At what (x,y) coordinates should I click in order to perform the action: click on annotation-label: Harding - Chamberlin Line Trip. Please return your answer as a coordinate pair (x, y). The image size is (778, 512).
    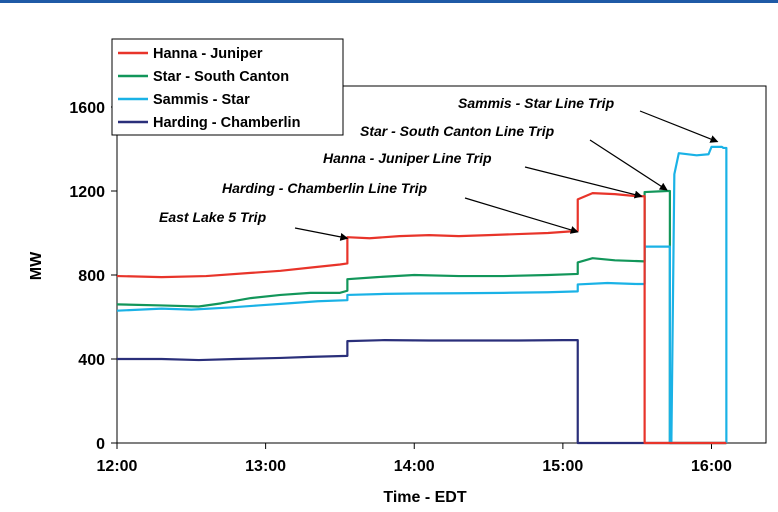
    Looking at the image, I should click on (325, 188).